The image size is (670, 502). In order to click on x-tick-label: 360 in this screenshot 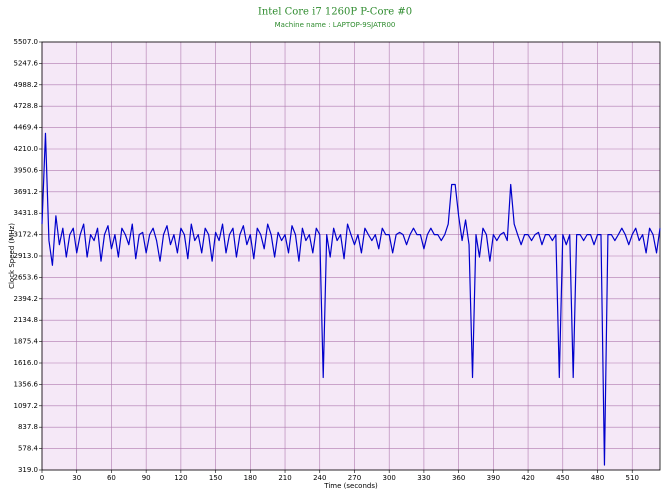, I will do `click(458, 478)`.